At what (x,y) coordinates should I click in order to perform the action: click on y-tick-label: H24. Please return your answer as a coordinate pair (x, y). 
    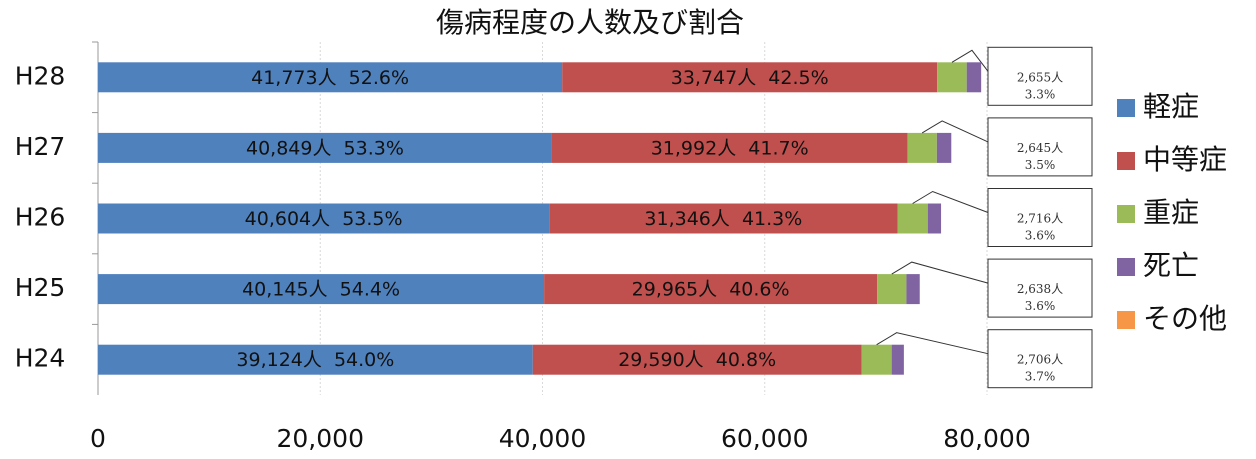
    Looking at the image, I should click on (40, 358).